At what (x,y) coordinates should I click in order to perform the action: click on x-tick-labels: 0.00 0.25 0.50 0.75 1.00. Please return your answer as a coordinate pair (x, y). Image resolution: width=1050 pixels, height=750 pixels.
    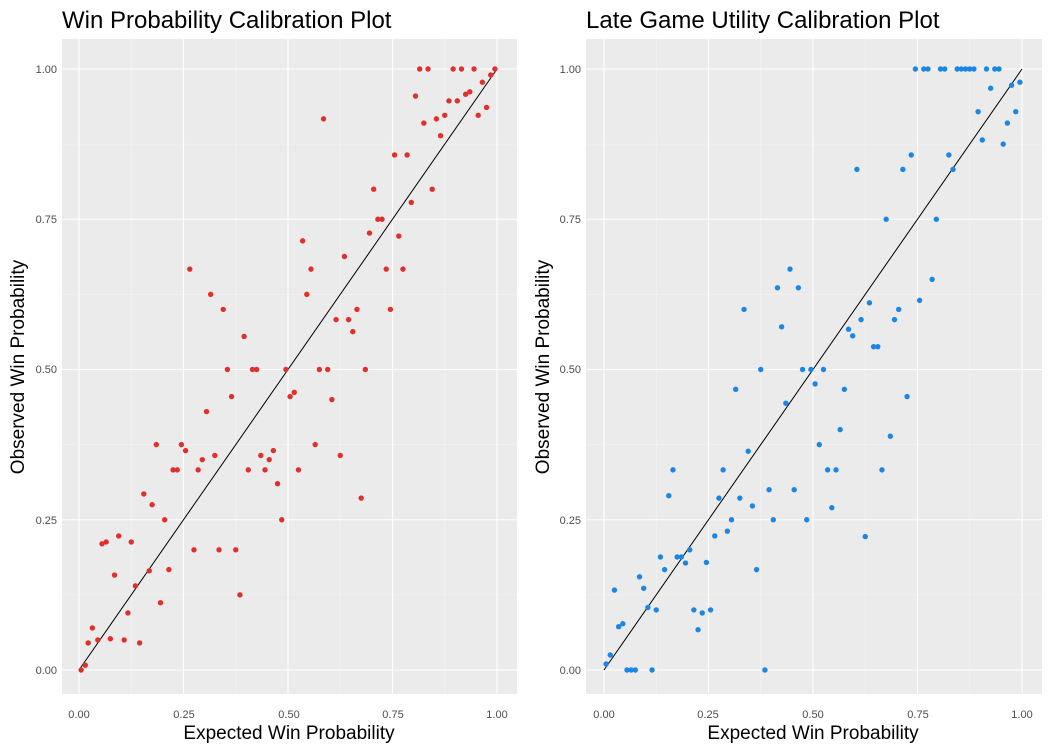
    Looking at the image, I should click on (287, 715).